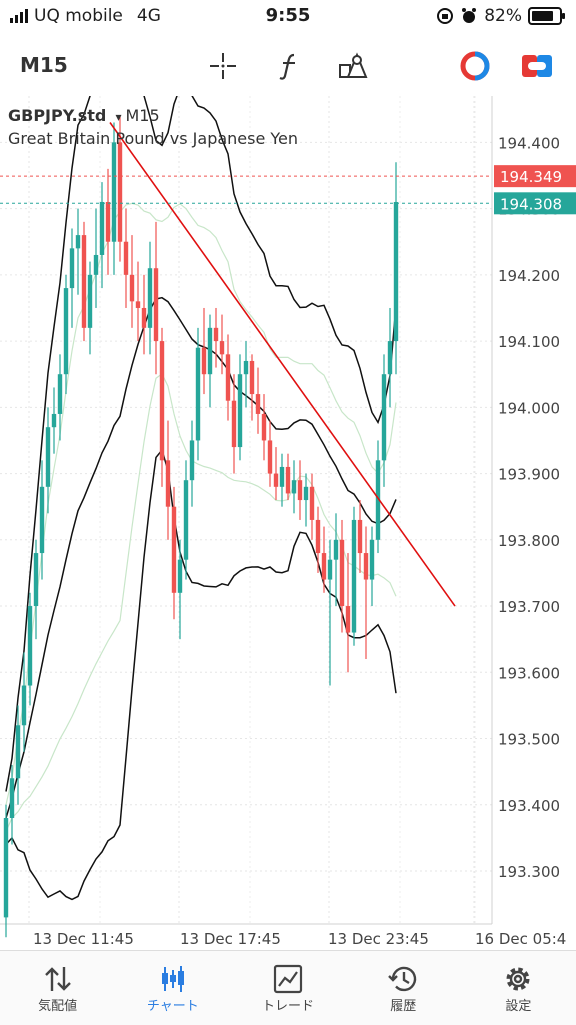 The height and width of the screenshot is (1025, 576). What do you see at coordinates (475, 66) in the screenshot?
I see `trade-signals-icon` at bounding box center [475, 66].